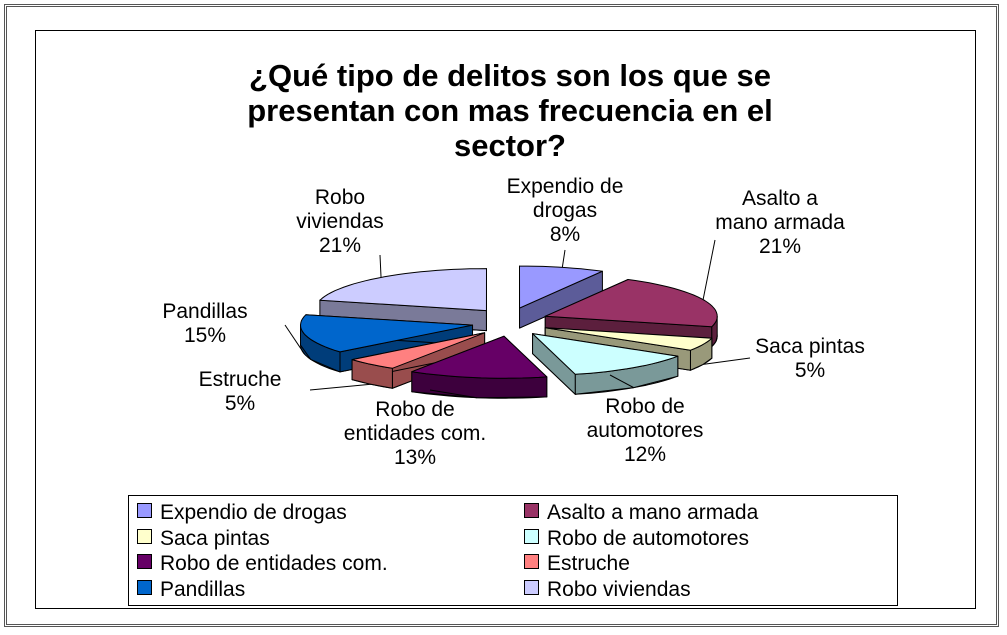  What do you see at coordinates (619, 589) in the screenshot?
I see `legend-label: Robo viviendas` at bounding box center [619, 589].